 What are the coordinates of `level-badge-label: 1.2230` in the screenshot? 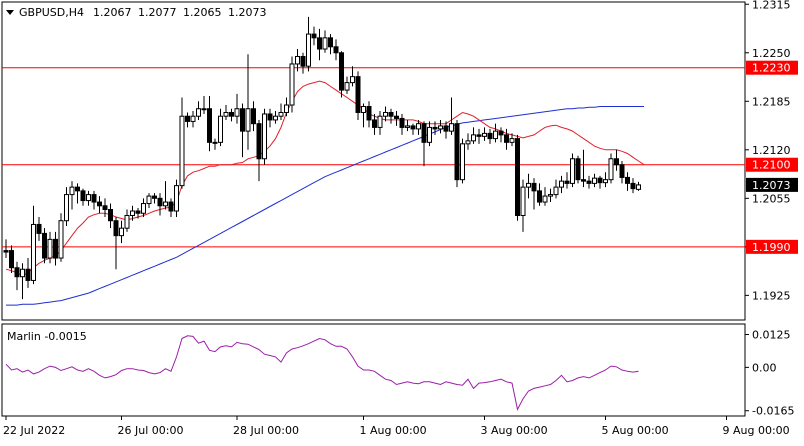 It's located at (771, 68).